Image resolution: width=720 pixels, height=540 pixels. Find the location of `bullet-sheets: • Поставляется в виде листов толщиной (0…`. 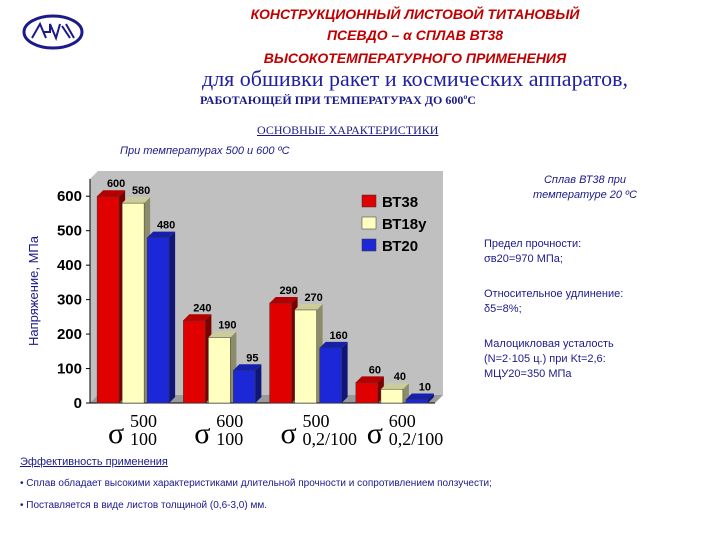

bullet-sheets: • Поставляется в виде листов толщиной (0… is located at coordinates (143, 505).